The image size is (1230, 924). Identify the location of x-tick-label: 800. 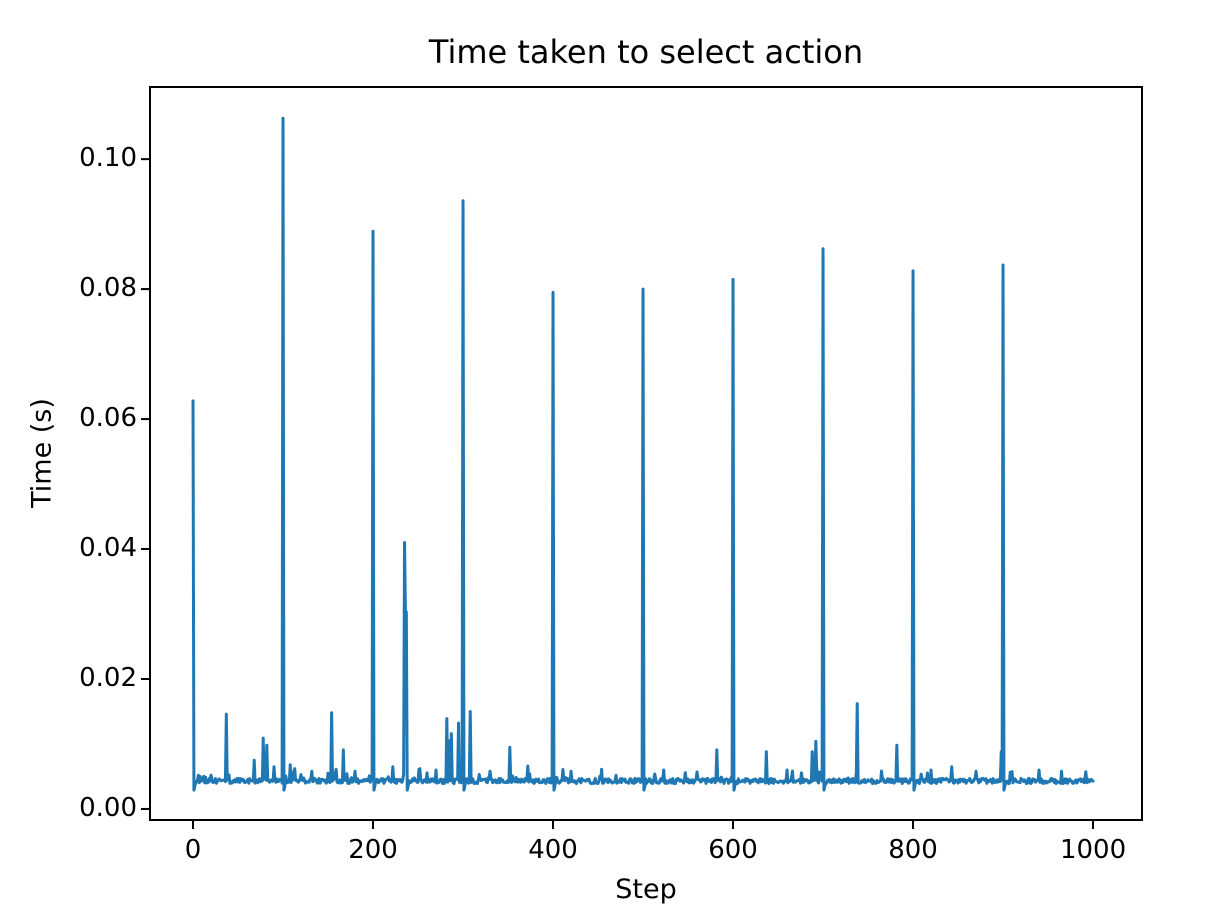
(913, 850).